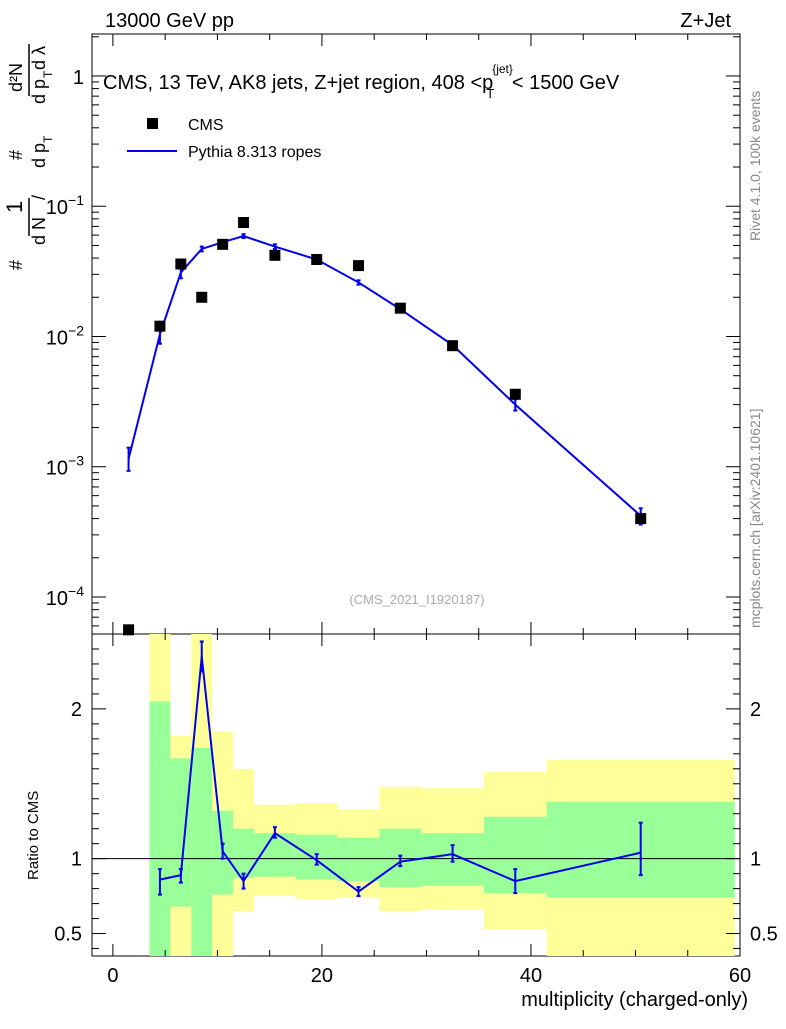 This screenshot has width=786, height=1029. What do you see at coordinates (76, 200) in the screenshot?
I see `y-tick-label-exp-3: −1` at bounding box center [76, 200].